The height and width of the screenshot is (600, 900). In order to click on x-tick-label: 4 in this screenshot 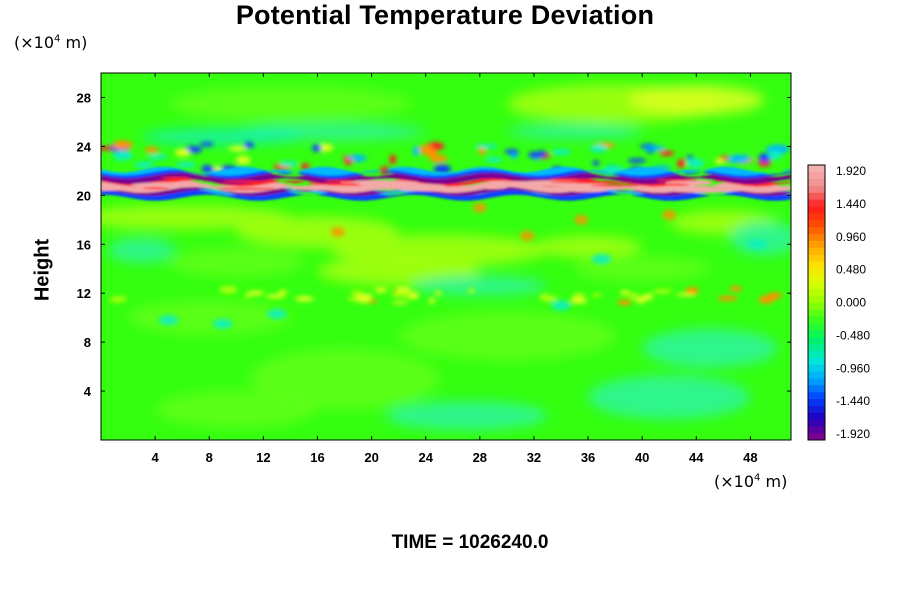, I will do `click(156, 457)`.